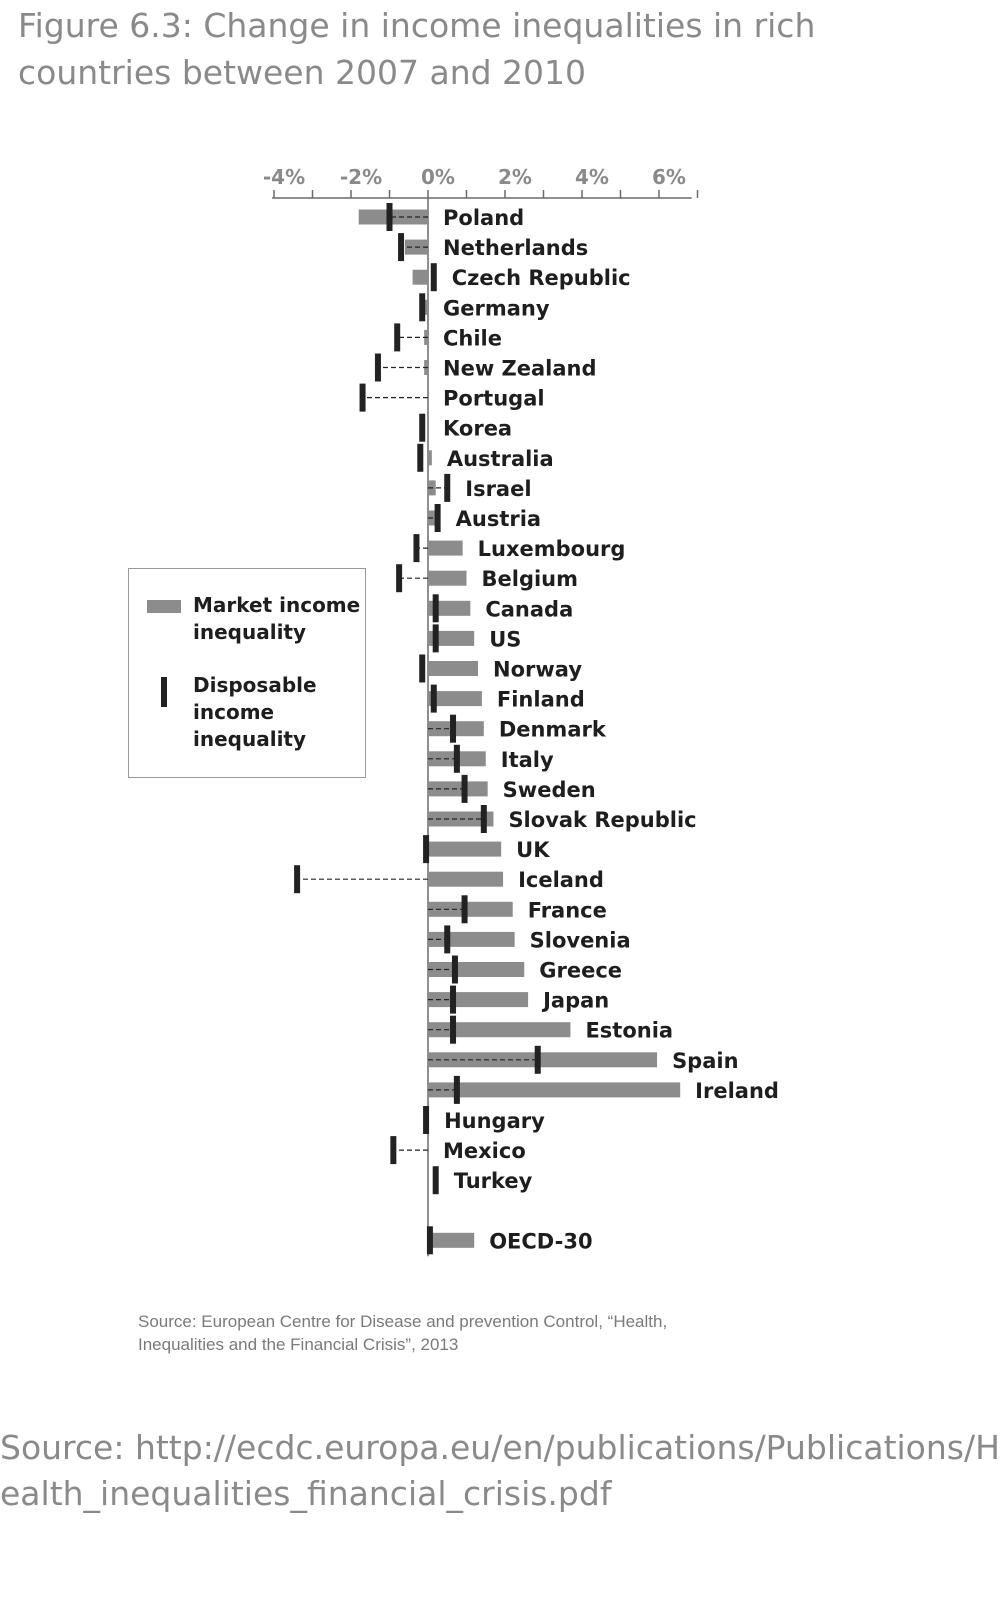 Image resolution: width=1000 pixels, height=1617 pixels. Describe the element at coordinates (533, 850) in the screenshot. I see `country-label-uk: UK` at that location.